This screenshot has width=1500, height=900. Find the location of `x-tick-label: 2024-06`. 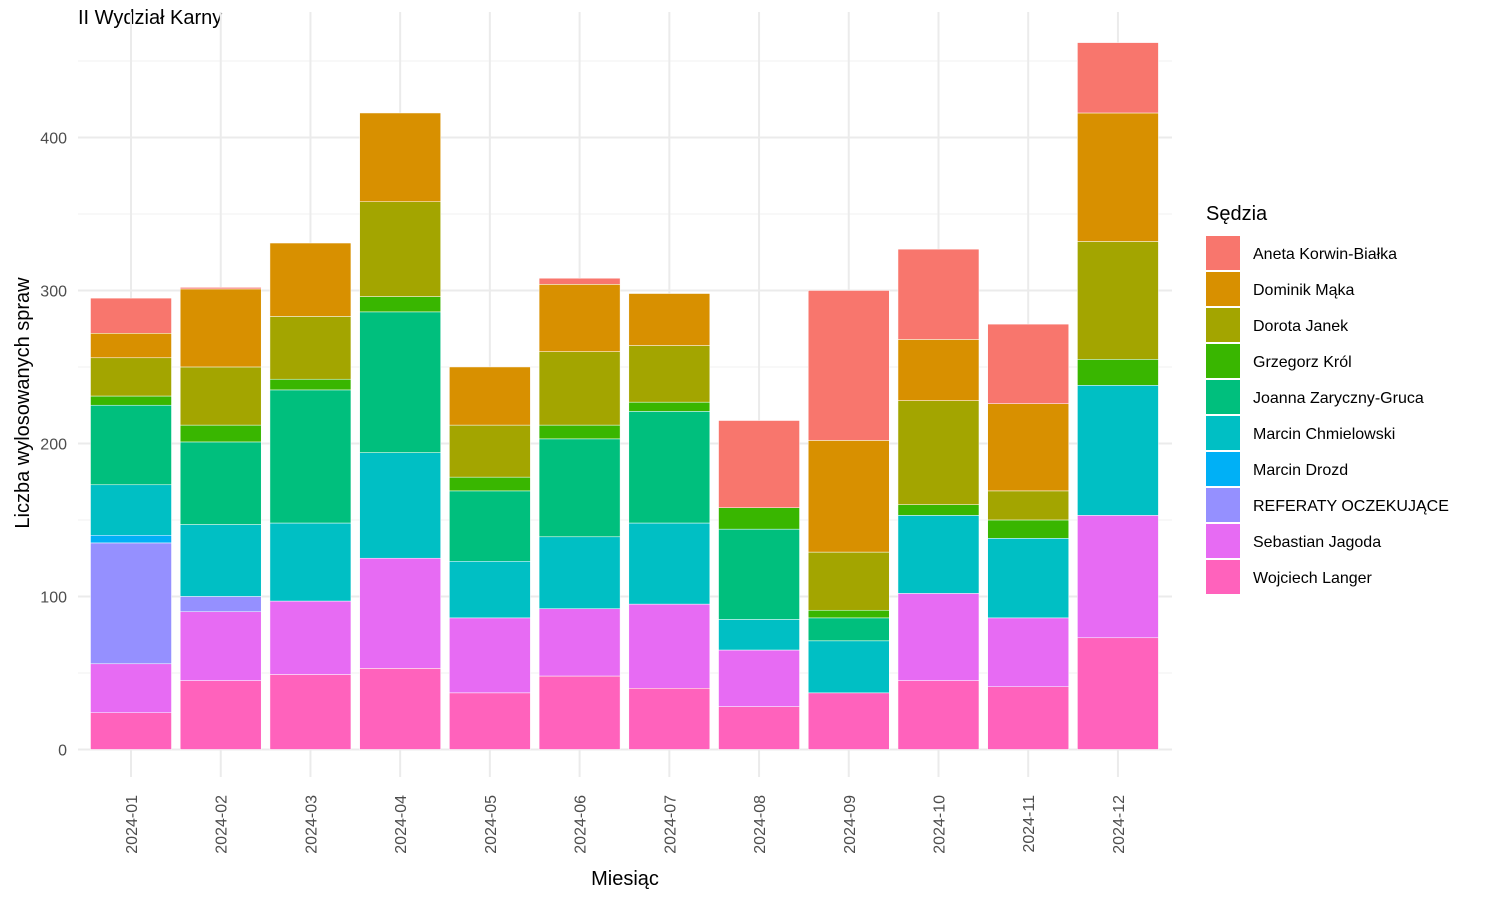

x-tick-label: 2024-06 is located at coordinates (581, 824).